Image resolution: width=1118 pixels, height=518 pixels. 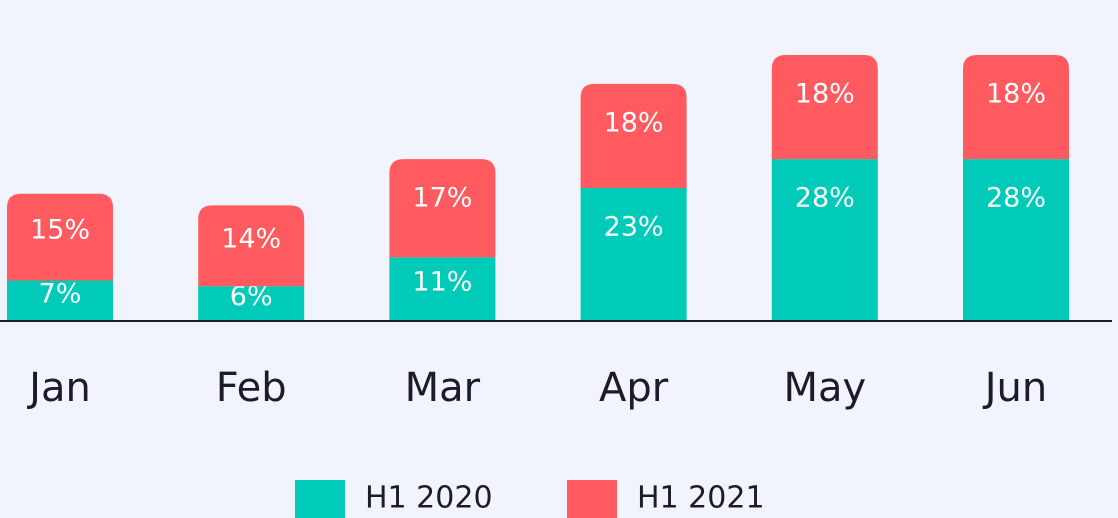 I want to click on value-label: 6%, so click(x=251, y=296).